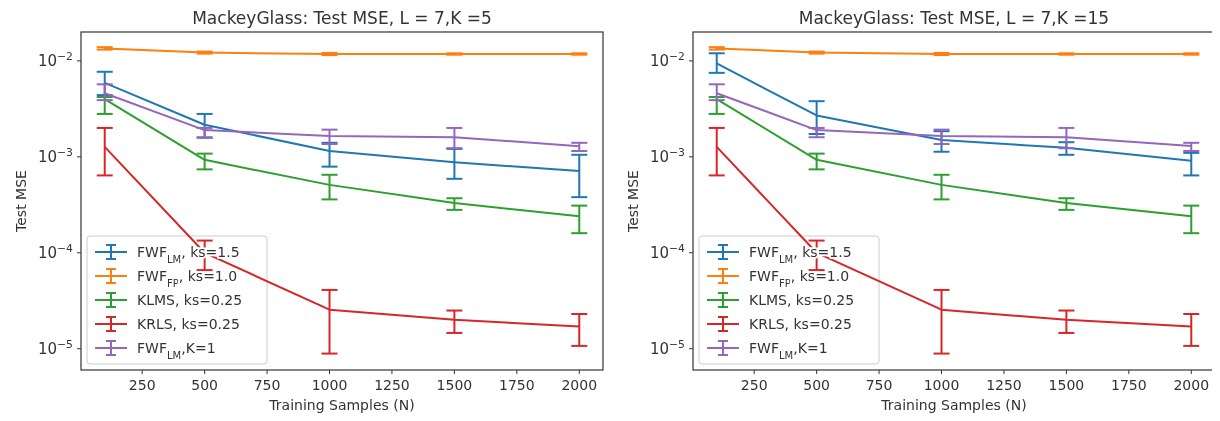 This screenshot has height=421, width=1220. What do you see at coordinates (954, 18) in the screenshot?
I see `chart-title: MackeyGlass: Test MSE, L = 7,K =15` at bounding box center [954, 18].